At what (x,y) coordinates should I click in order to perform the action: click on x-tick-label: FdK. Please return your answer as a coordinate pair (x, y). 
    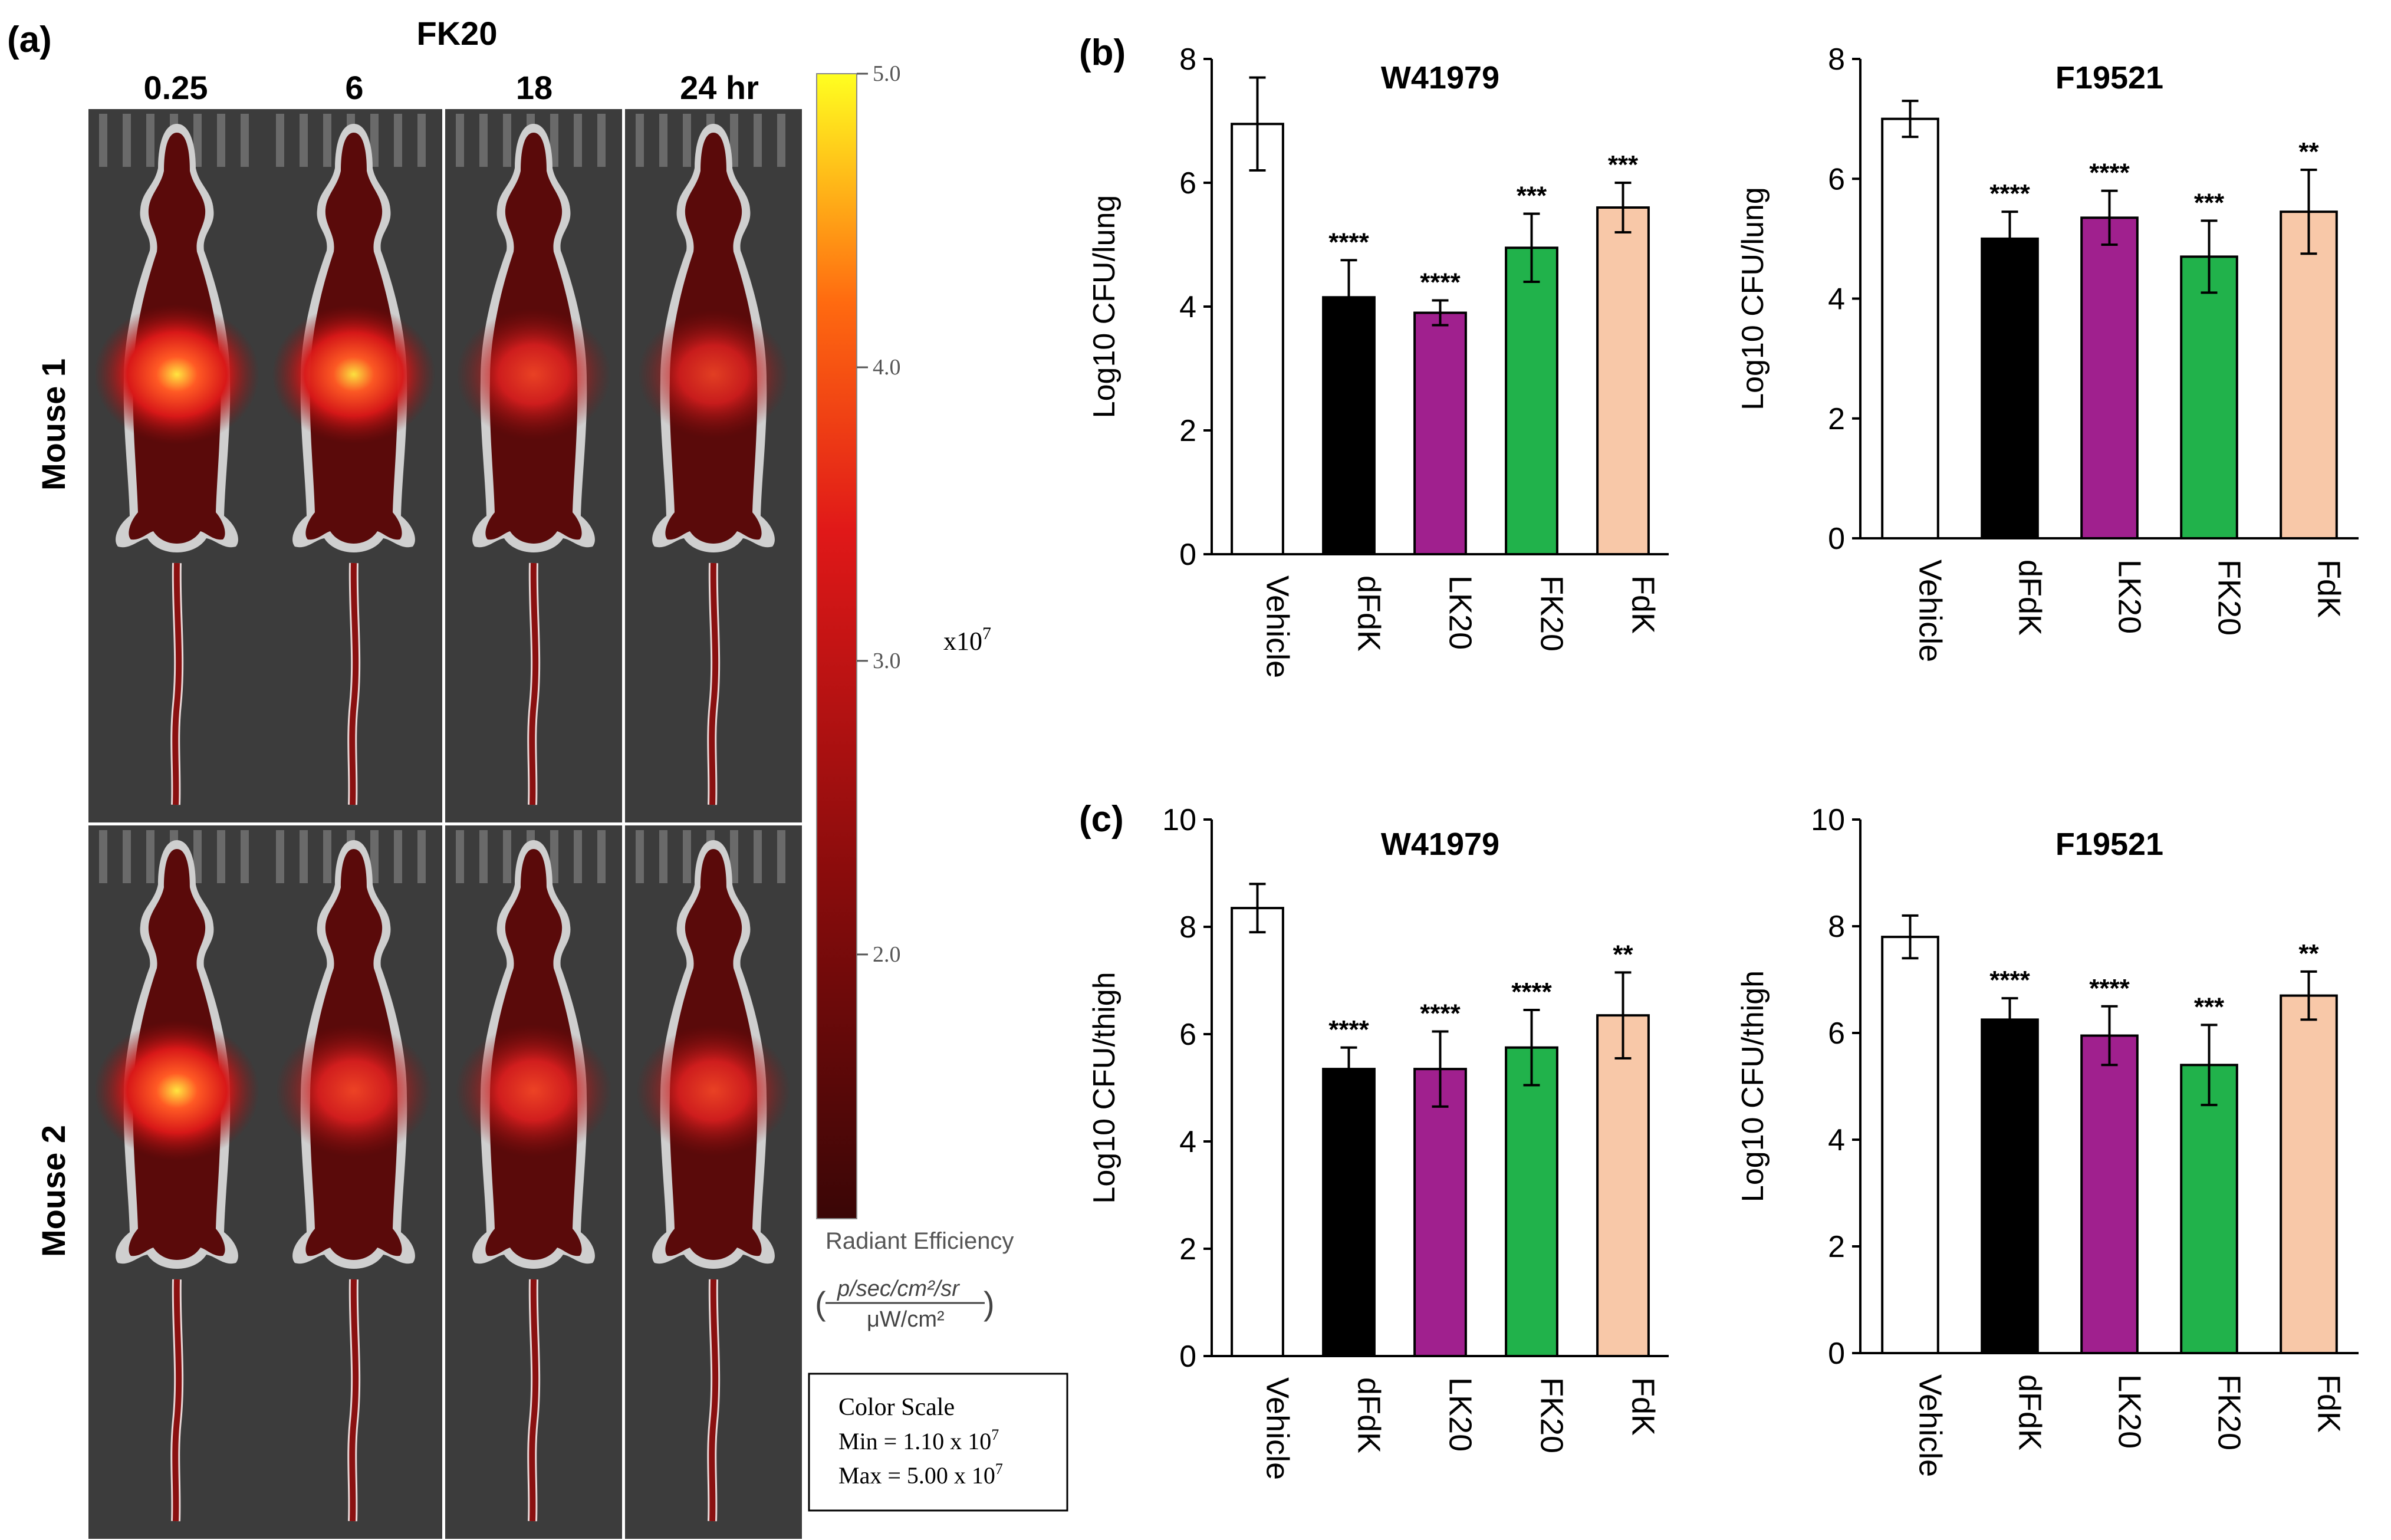
    Looking at the image, I should click on (1643, 1406).